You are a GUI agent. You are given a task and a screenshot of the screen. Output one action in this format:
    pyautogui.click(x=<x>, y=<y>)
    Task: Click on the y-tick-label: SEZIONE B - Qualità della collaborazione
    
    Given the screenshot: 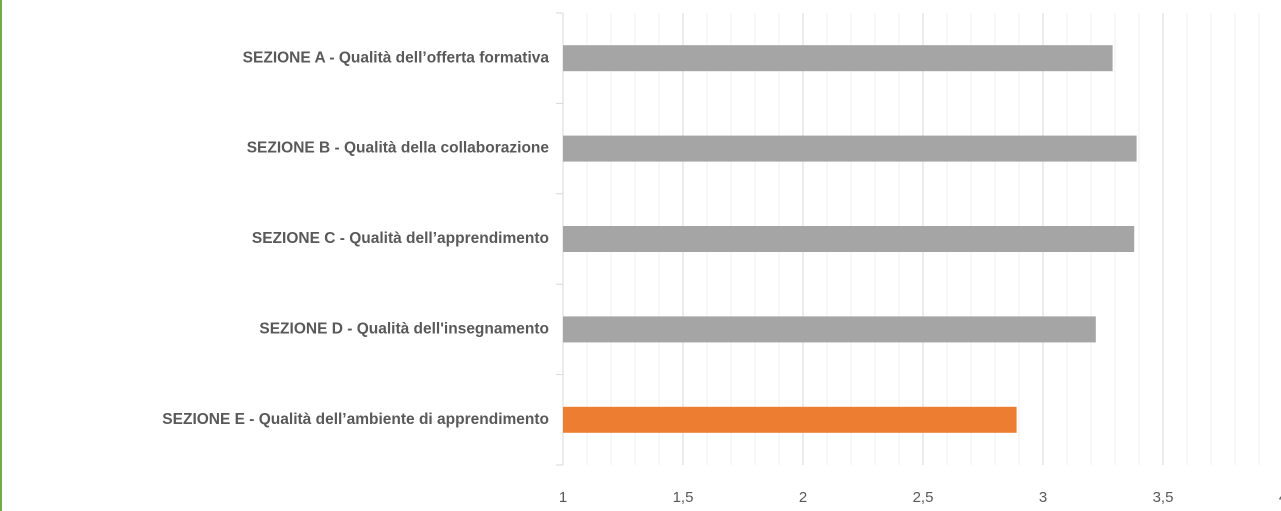 What is the action you would take?
    pyautogui.click(x=398, y=148)
    